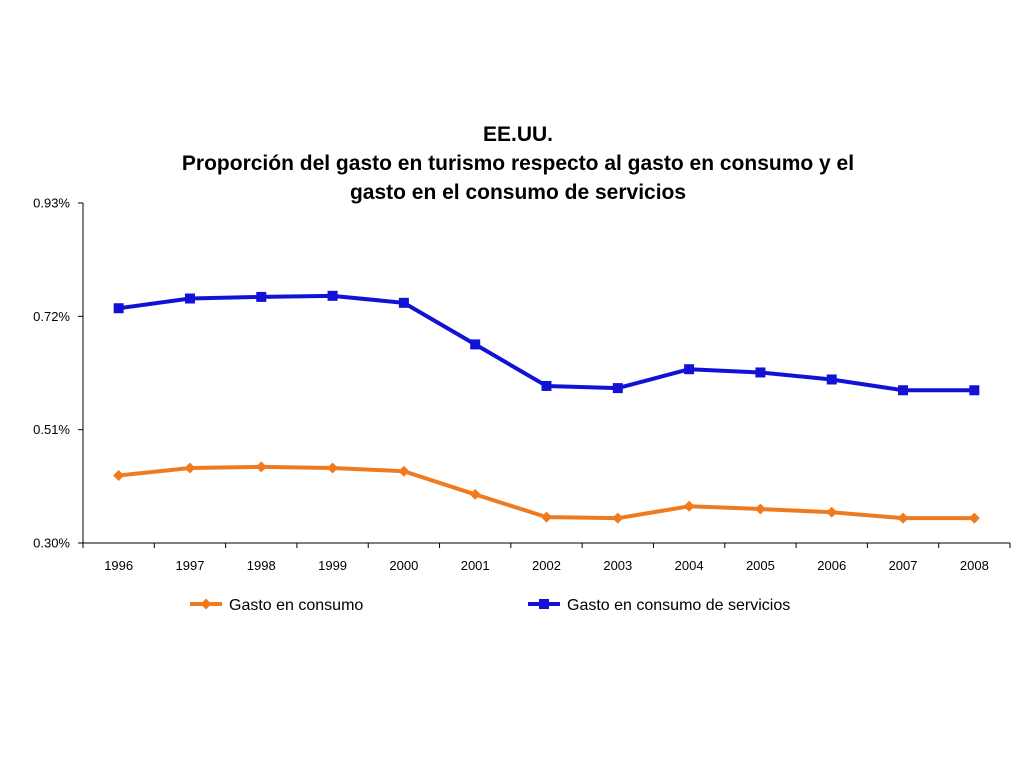 Image resolution: width=1024 pixels, height=768 pixels. What do you see at coordinates (51, 203) in the screenshot?
I see `y-tick-label: 0.93%` at bounding box center [51, 203].